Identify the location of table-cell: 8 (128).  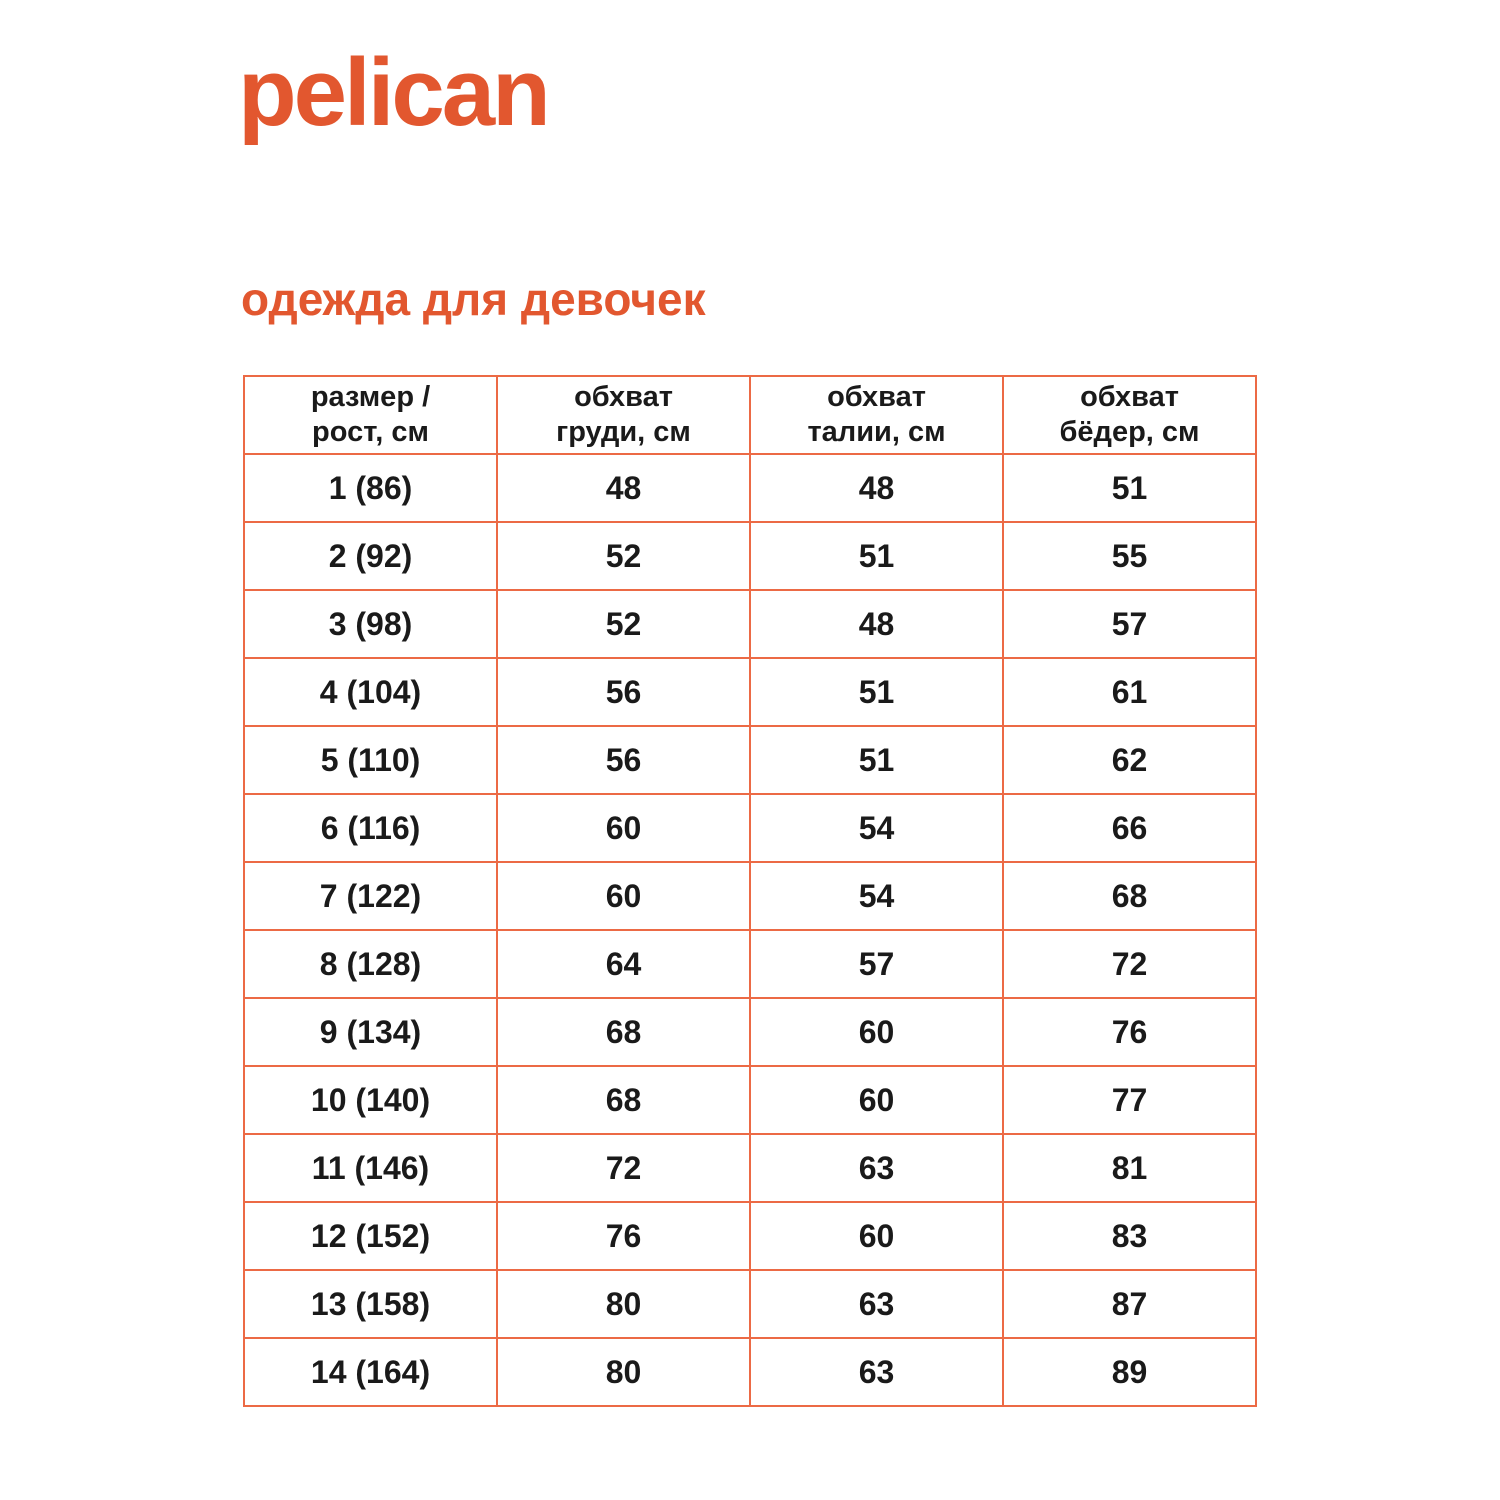
(370, 964).